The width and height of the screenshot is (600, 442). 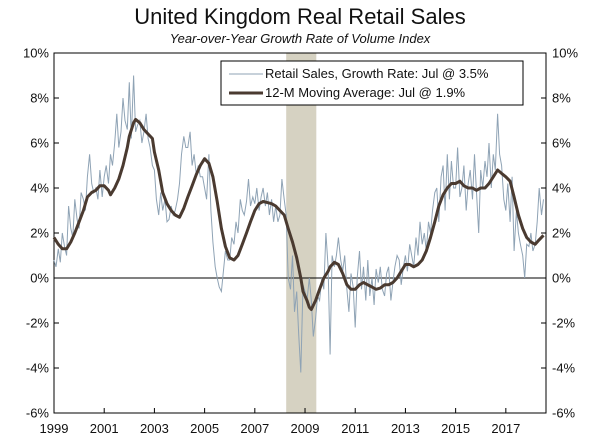 What do you see at coordinates (564, 323) in the screenshot?
I see `y-tick-label-right-6: -2%` at bounding box center [564, 323].